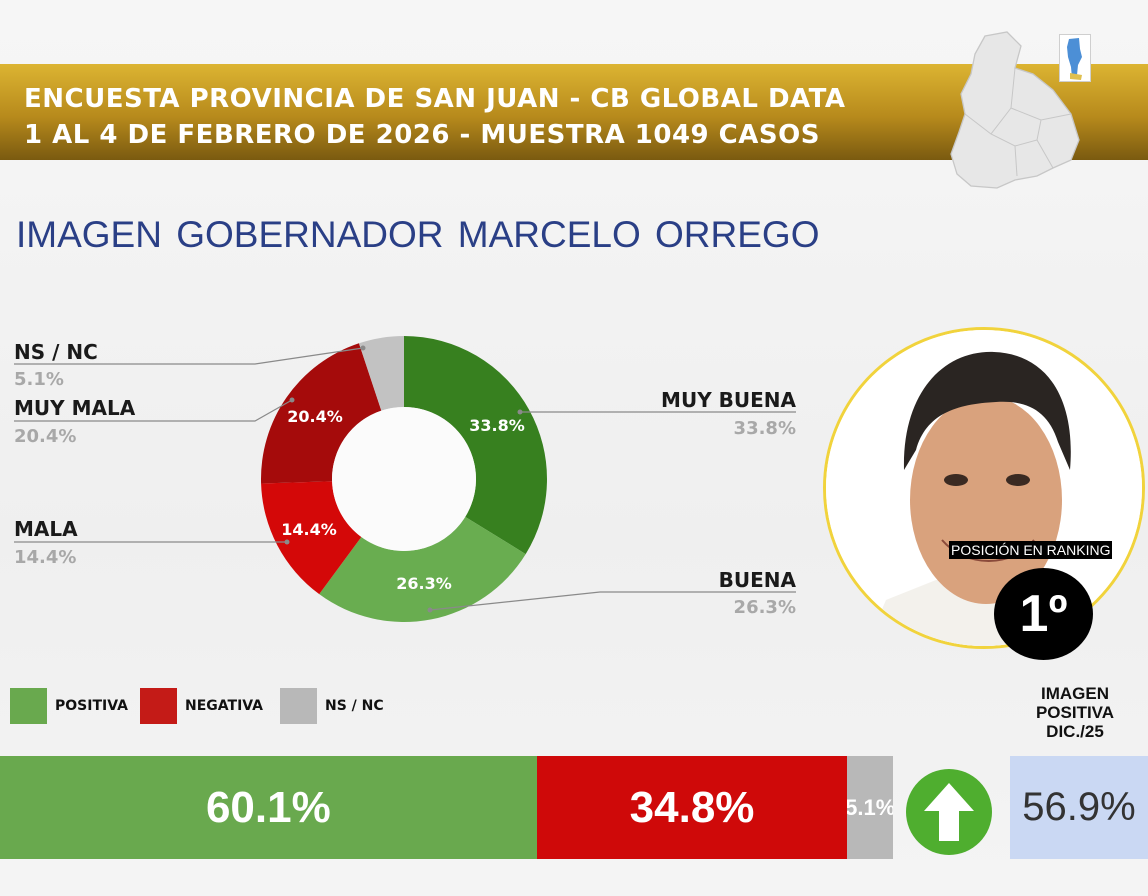 The width and height of the screenshot is (1148, 896). Describe the element at coordinates (56, 352) in the screenshot. I see `category-label-ns-nc: NS / NC` at that location.